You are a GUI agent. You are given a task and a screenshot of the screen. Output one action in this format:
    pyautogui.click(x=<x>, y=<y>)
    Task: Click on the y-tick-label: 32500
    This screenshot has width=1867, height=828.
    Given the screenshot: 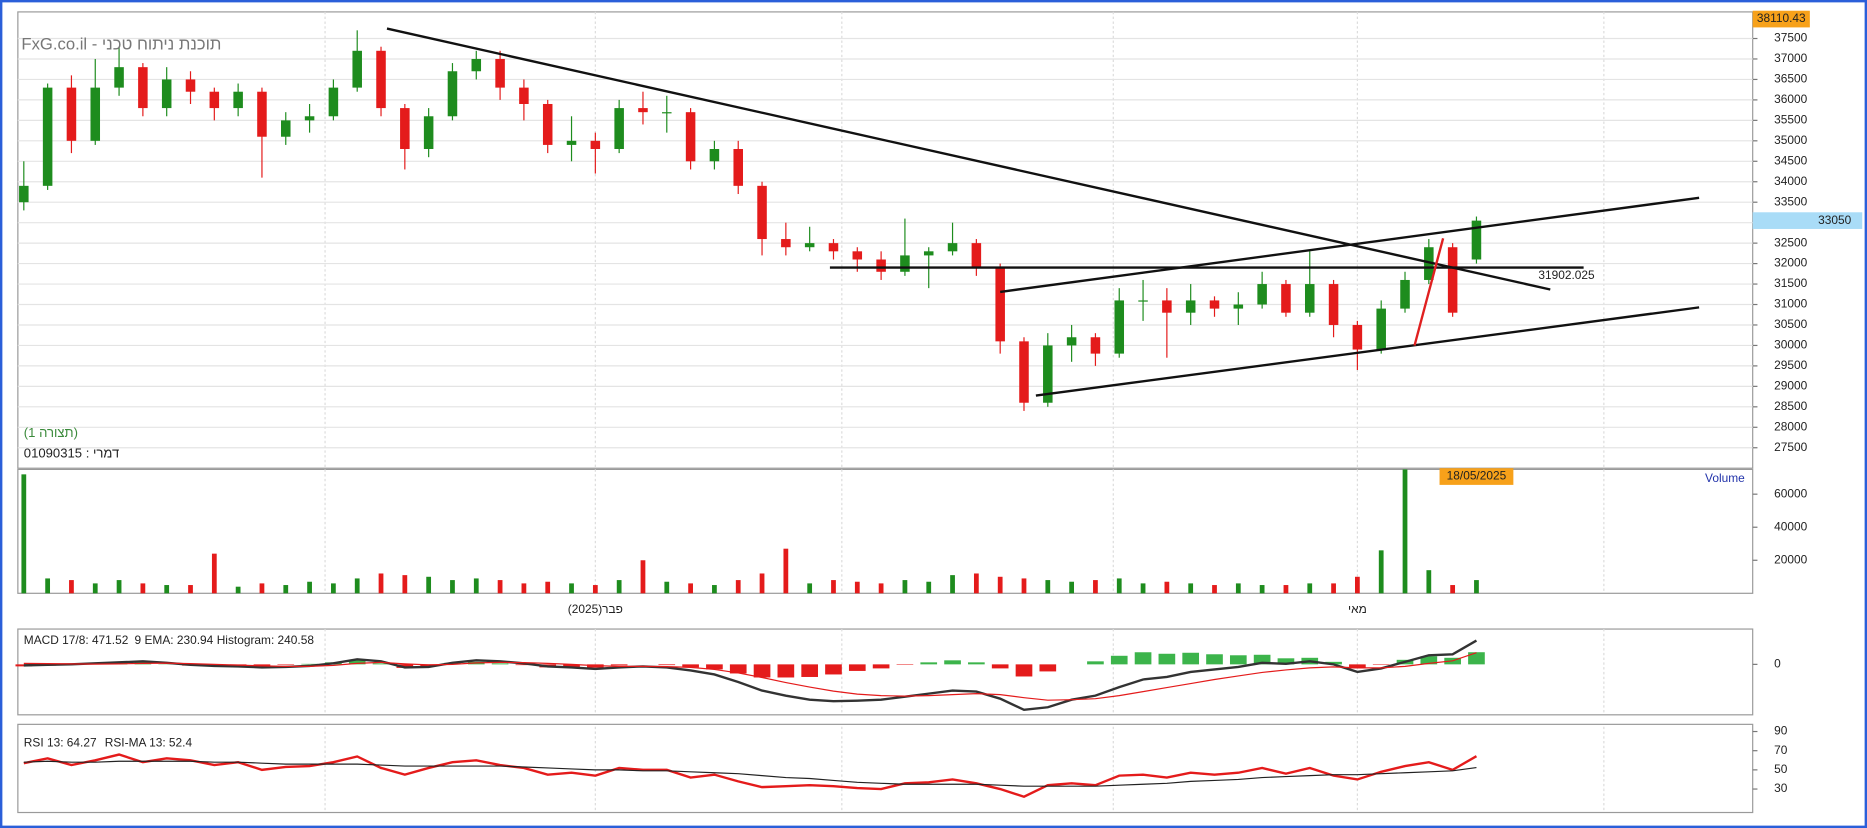 What is the action you would take?
    pyautogui.click(x=1790, y=242)
    